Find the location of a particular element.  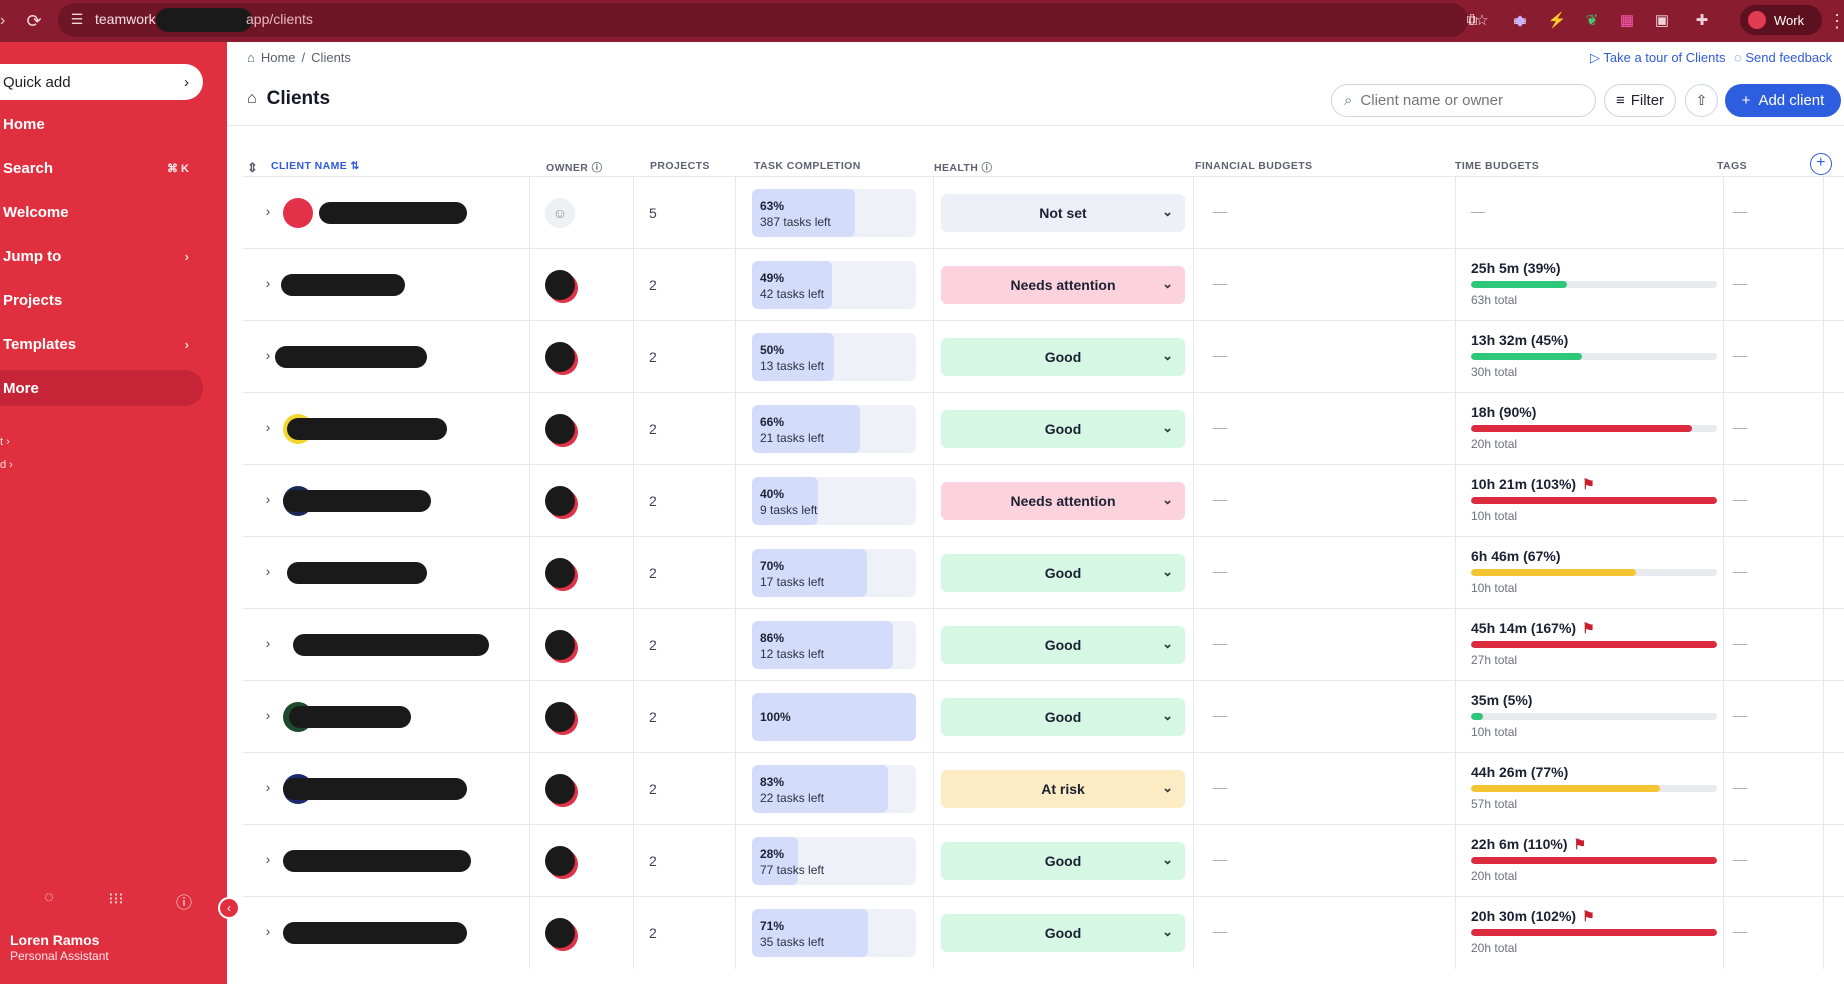

puzzle-icon: ✚ is located at coordinates (1702, 20).